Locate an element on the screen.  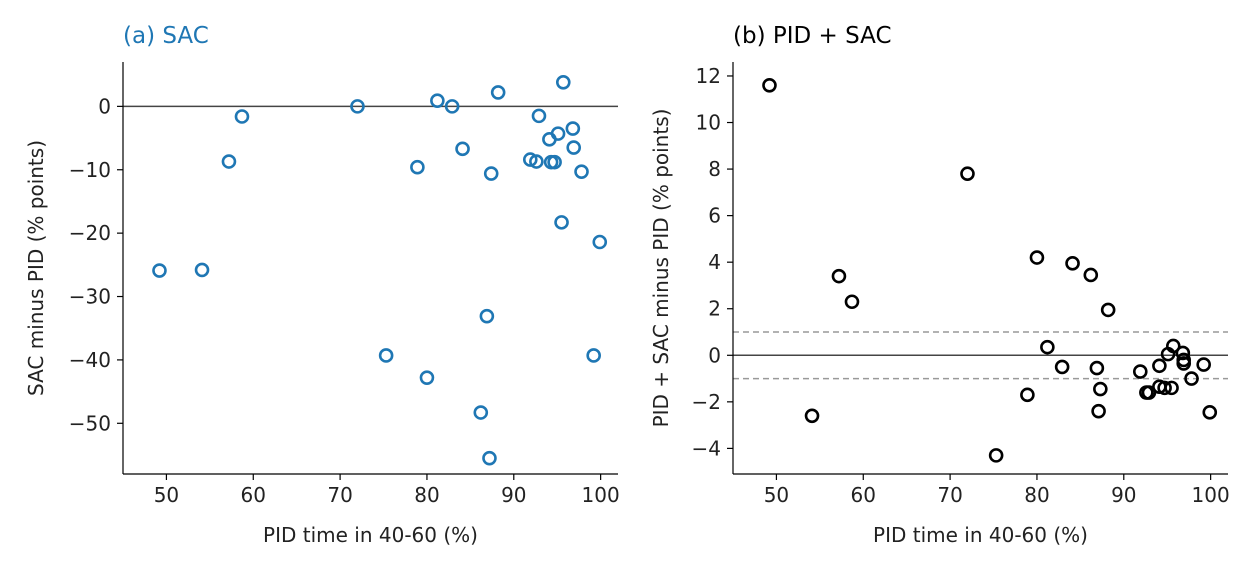
panel-b-x-tick-label: 80 is located at coordinates (1036, 495).